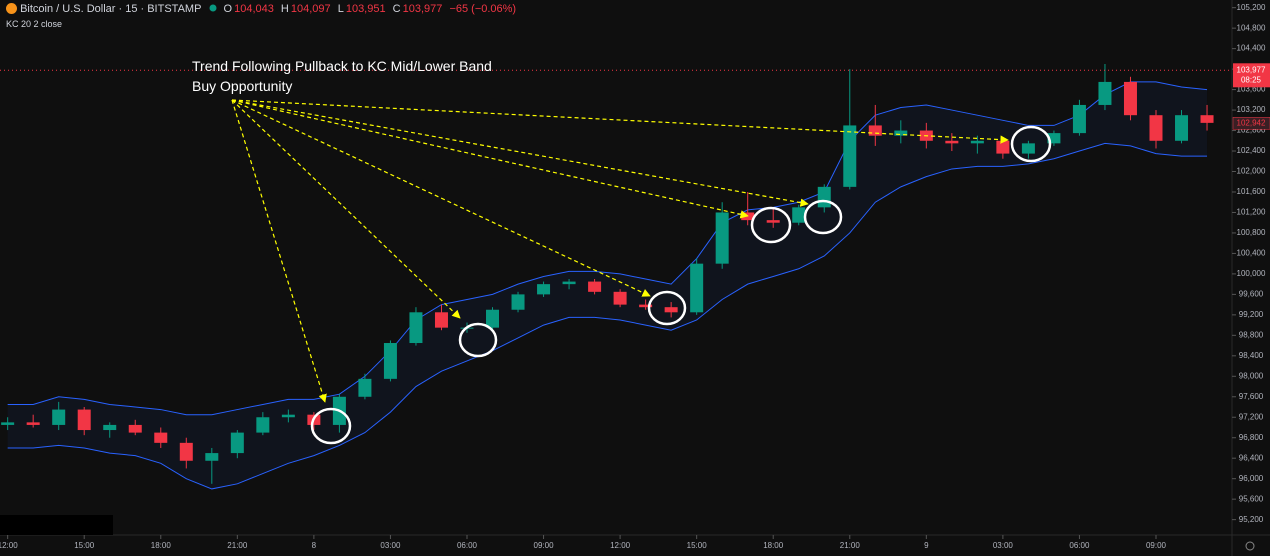  Describe the element at coordinates (284, 9) in the screenshot. I see `ohlc-key: H` at that location.